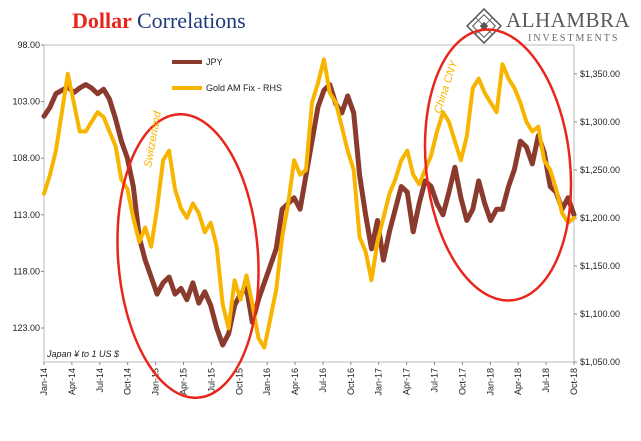  Describe the element at coordinates (156, 382) in the screenshot. I see `x-tick-label: Jan-15` at that location.